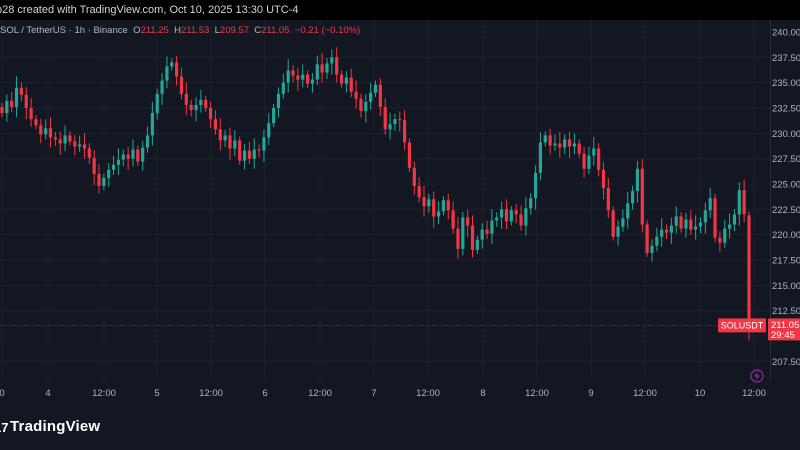 The image size is (800, 450). I want to click on y-tick-label: 217.50, so click(786, 261).